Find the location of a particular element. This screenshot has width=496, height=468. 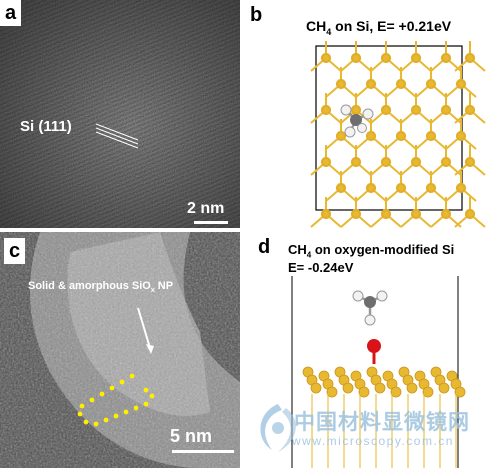

scale-label-c: 5 nm is located at coordinates (191, 436).